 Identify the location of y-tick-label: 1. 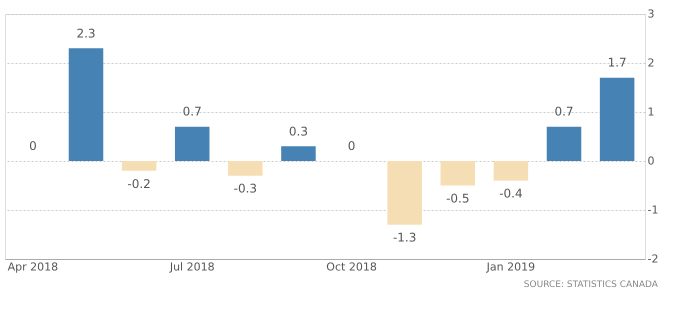
(651, 112).